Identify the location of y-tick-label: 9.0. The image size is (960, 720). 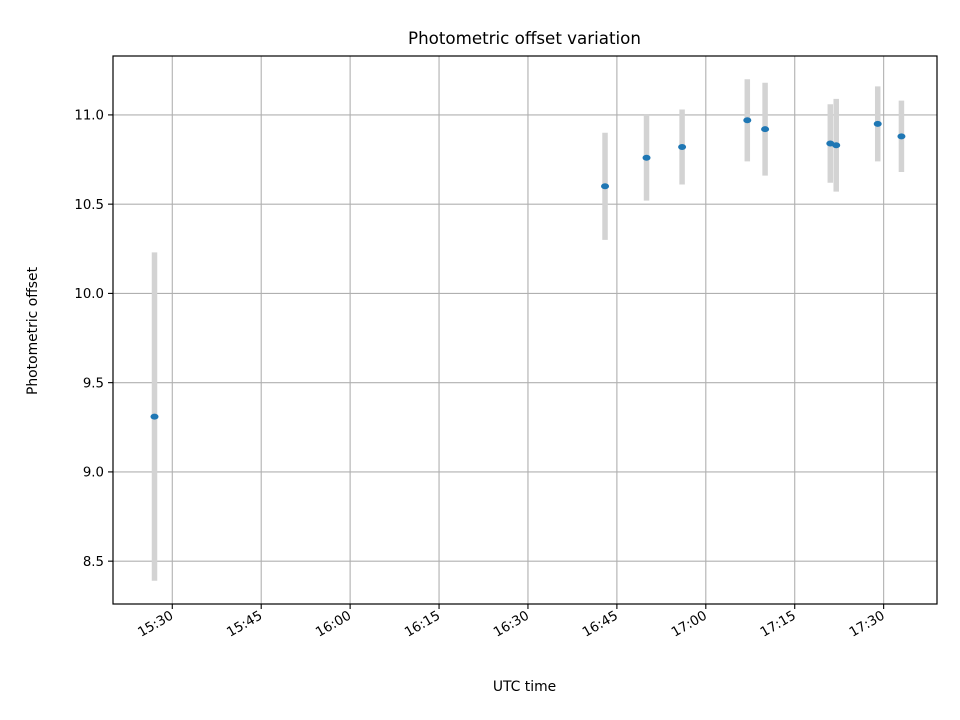
(93, 473).